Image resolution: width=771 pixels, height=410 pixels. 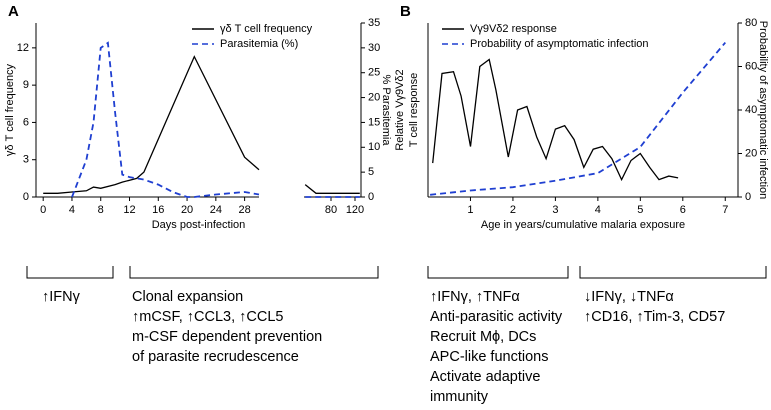 What do you see at coordinates (374, 48) in the screenshot?
I see `y2-tick-label: 30` at bounding box center [374, 48].